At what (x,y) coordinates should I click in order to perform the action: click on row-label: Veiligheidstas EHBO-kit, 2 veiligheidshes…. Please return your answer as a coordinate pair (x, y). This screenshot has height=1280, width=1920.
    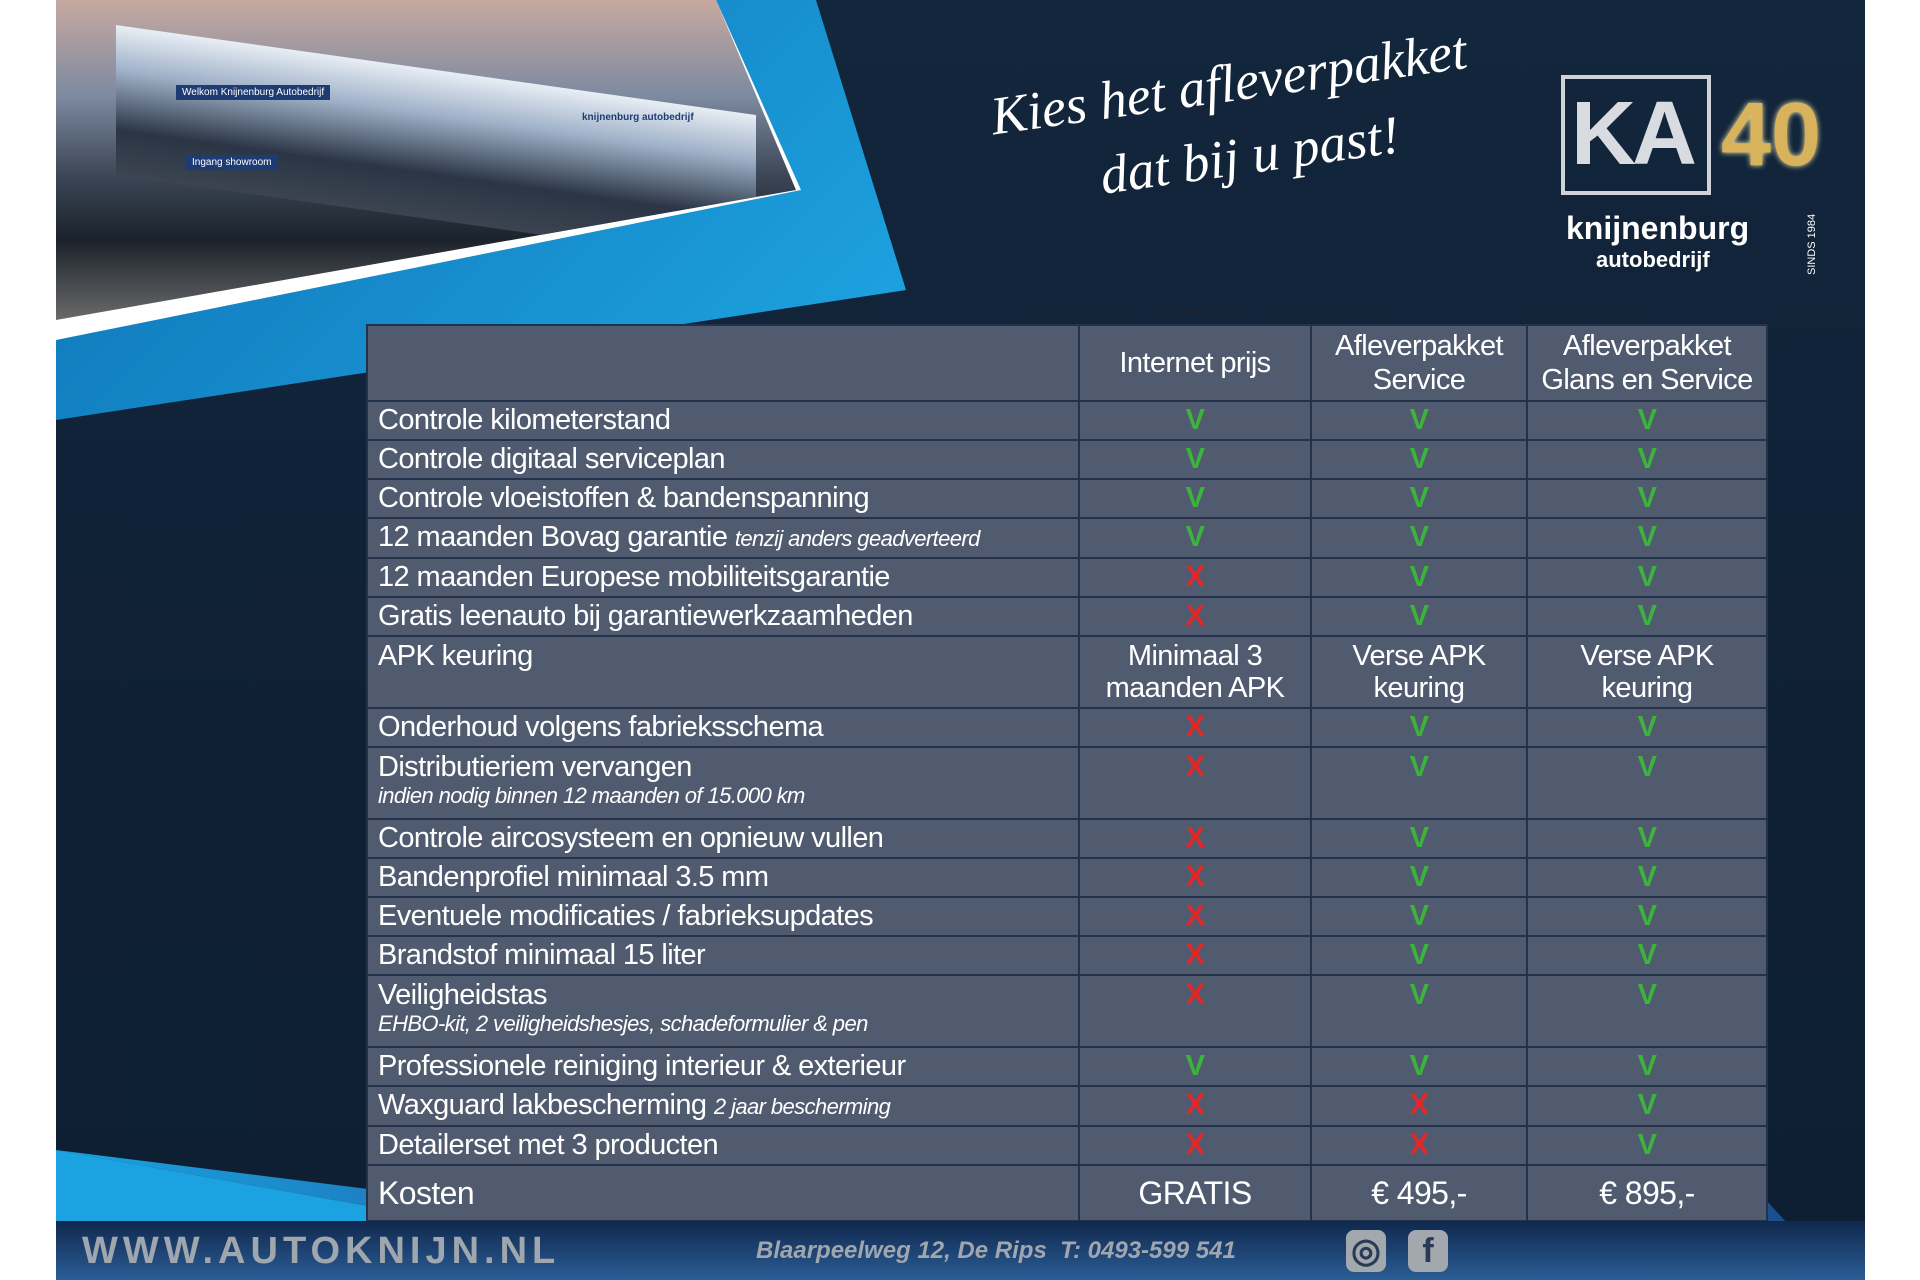
    Looking at the image, I should click on (723, 1011).